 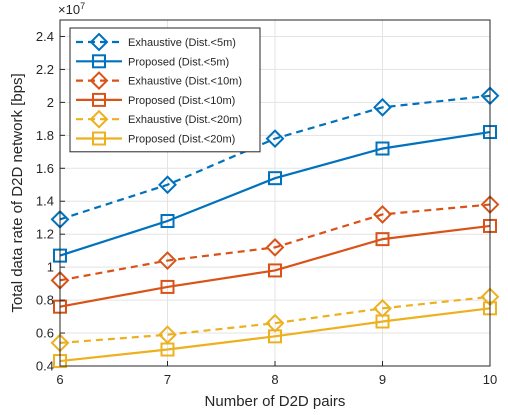 What do you see at coordinates (45, 36) in the screenshot?
I see `y-tick-label: 2.4` at bounding box center [45, 36].